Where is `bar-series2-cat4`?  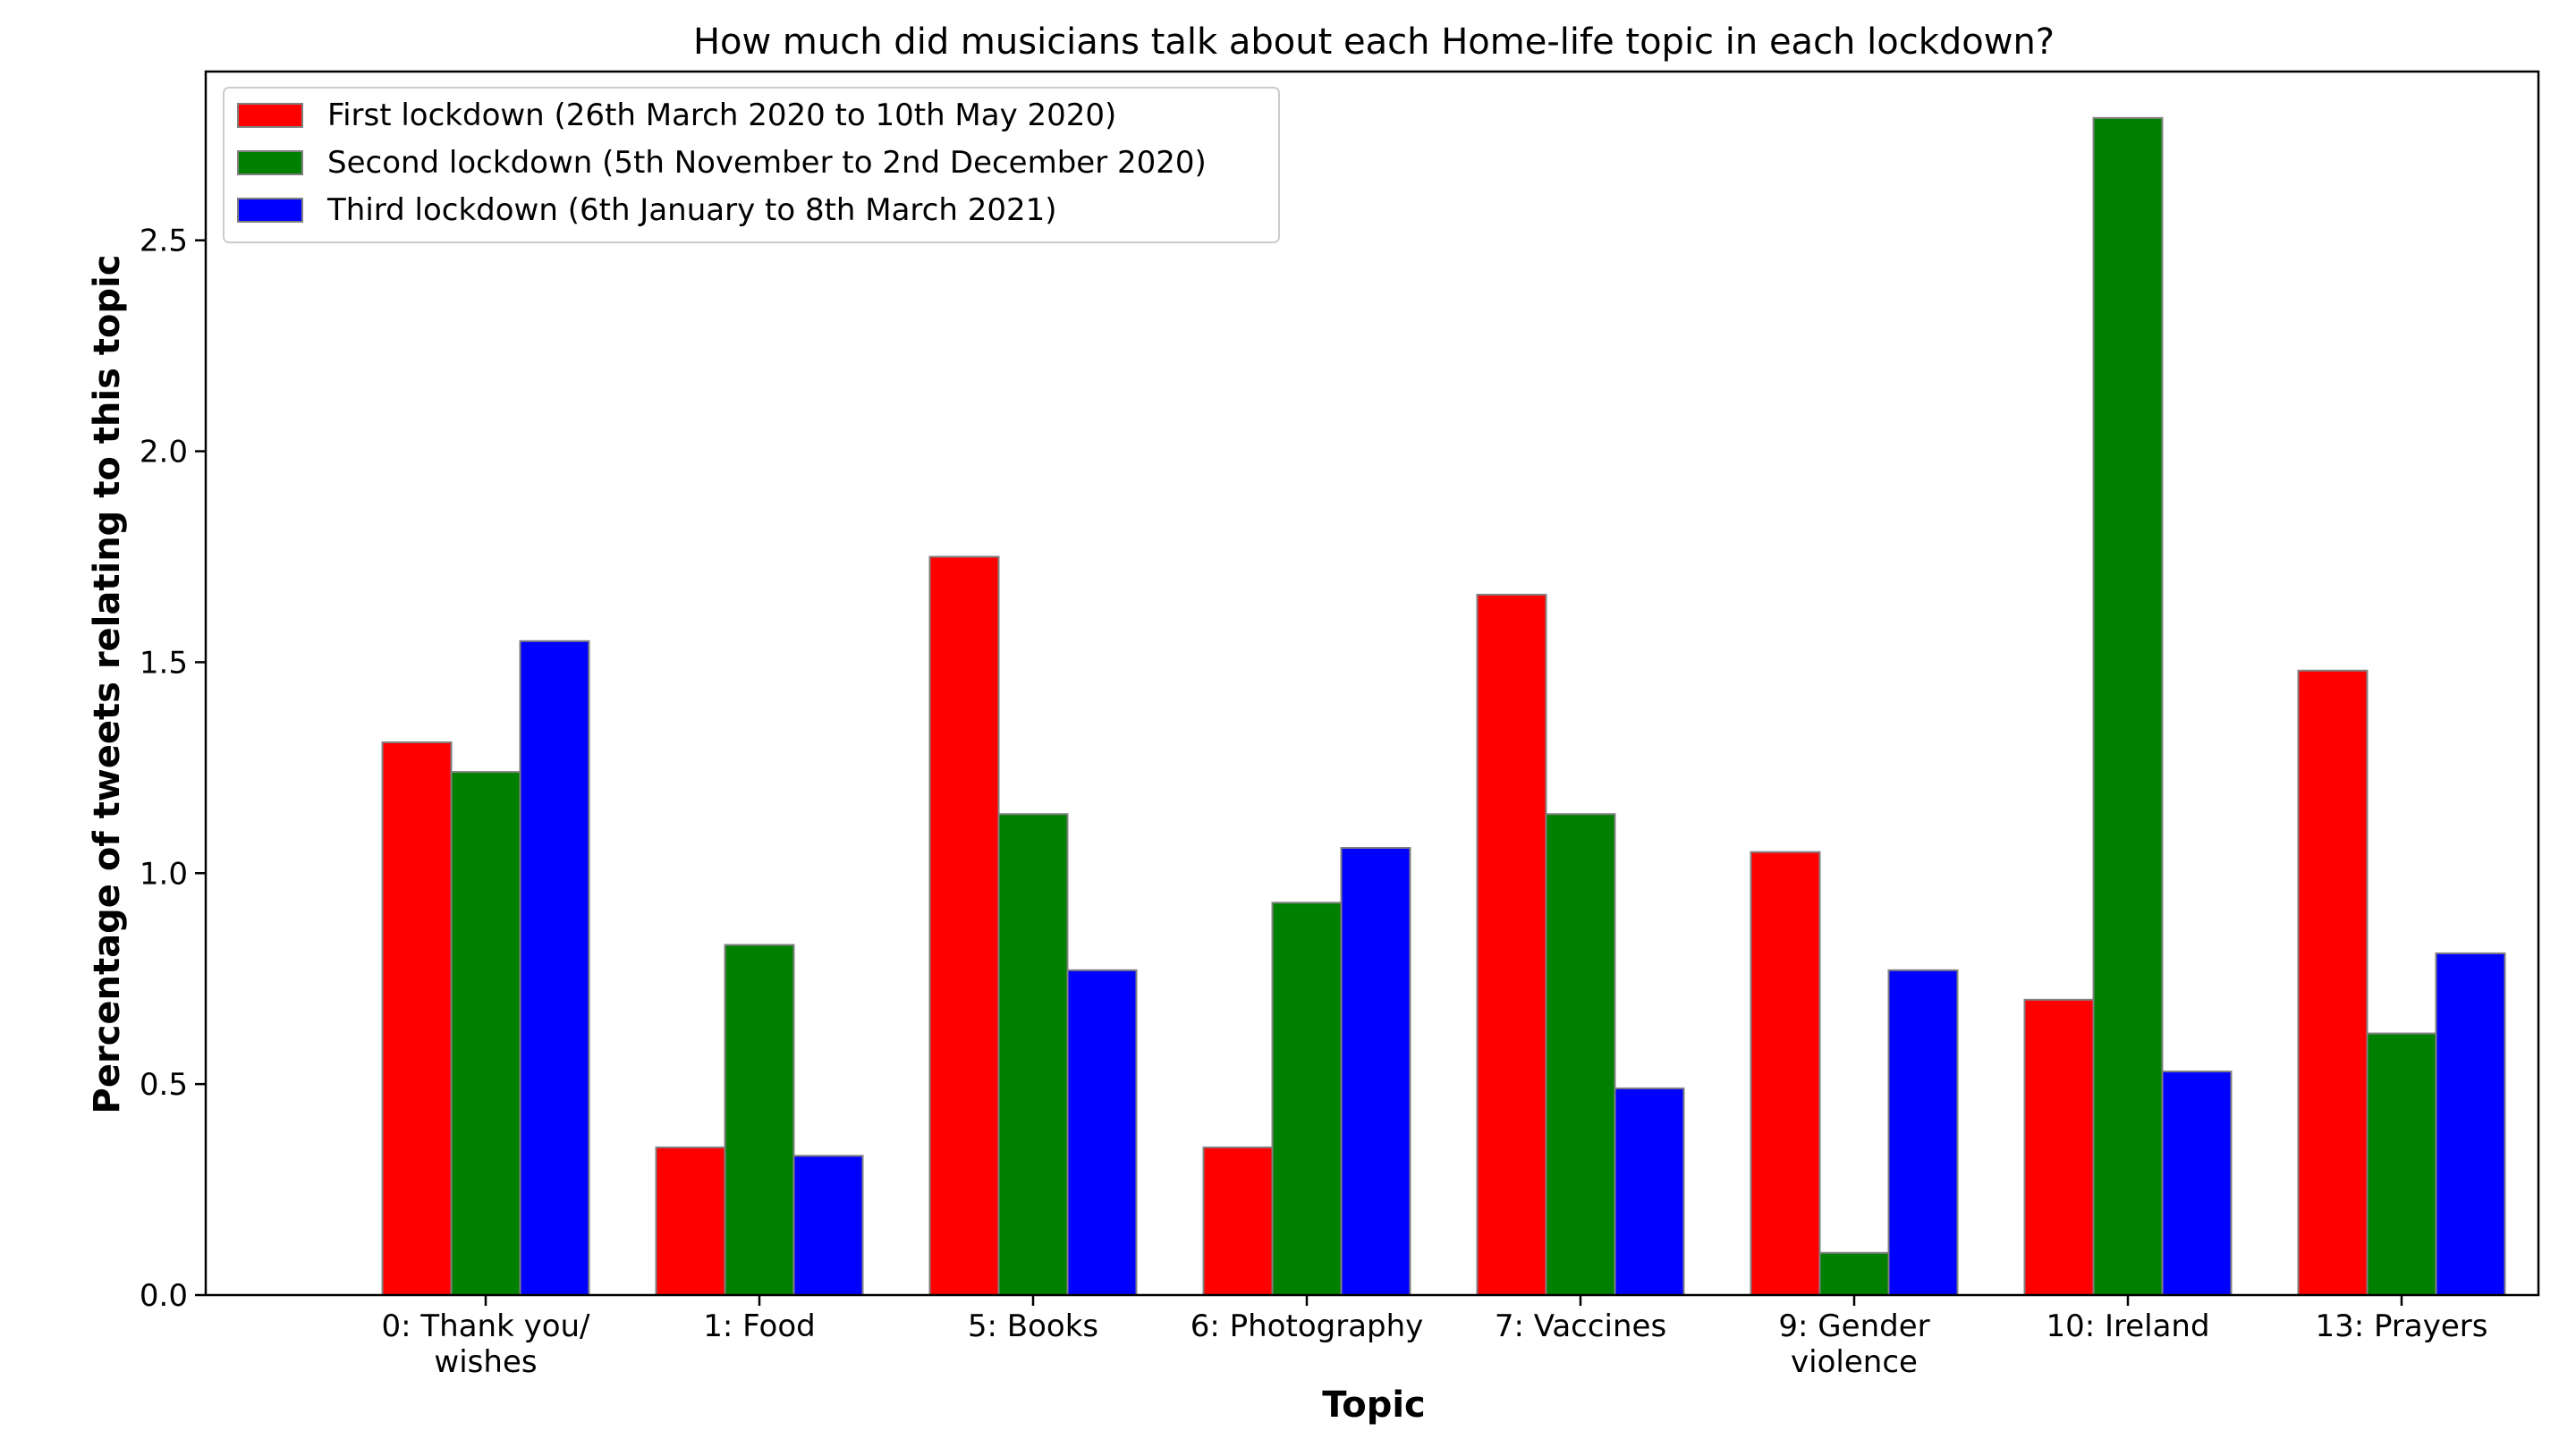 bar-series2-cat4 is located at coordinates (1649, 1192).